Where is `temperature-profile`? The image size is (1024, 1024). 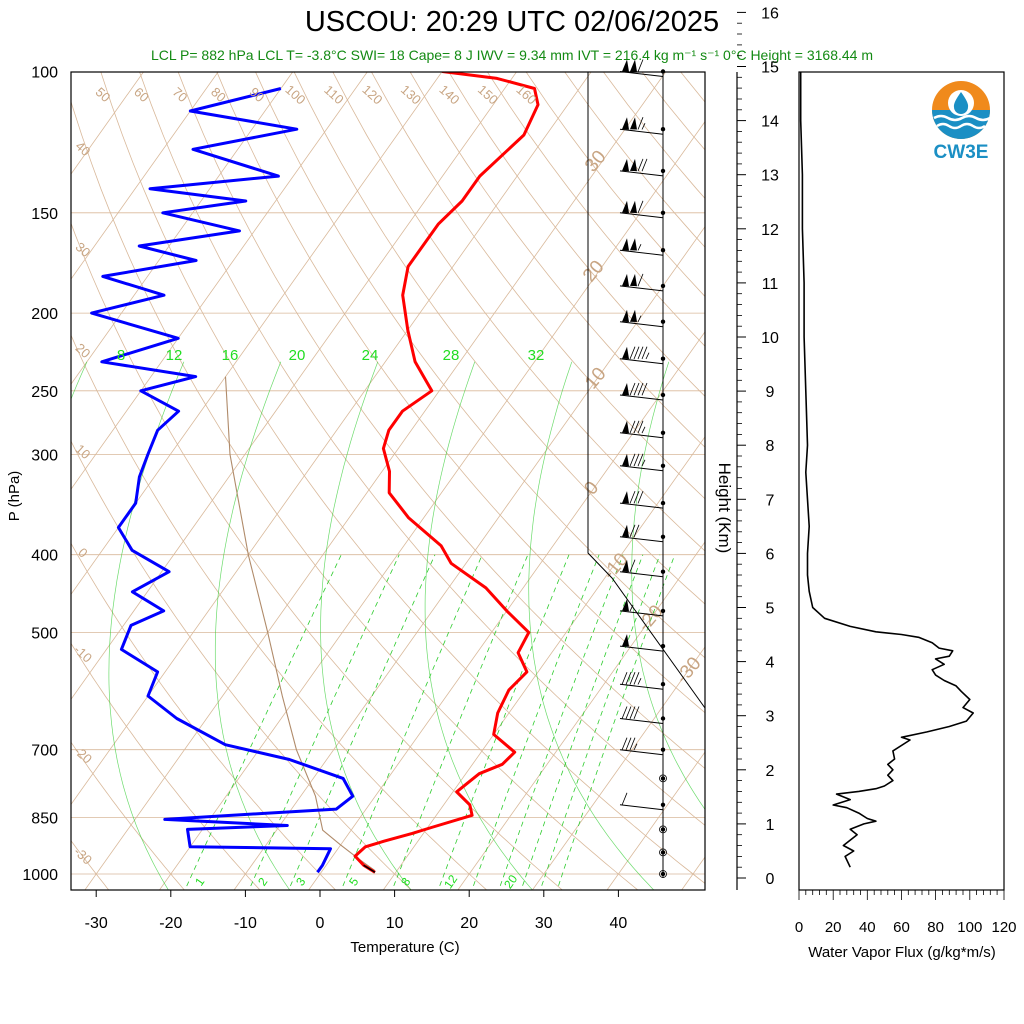 temperature-profile is located at coordinates (446, 473).